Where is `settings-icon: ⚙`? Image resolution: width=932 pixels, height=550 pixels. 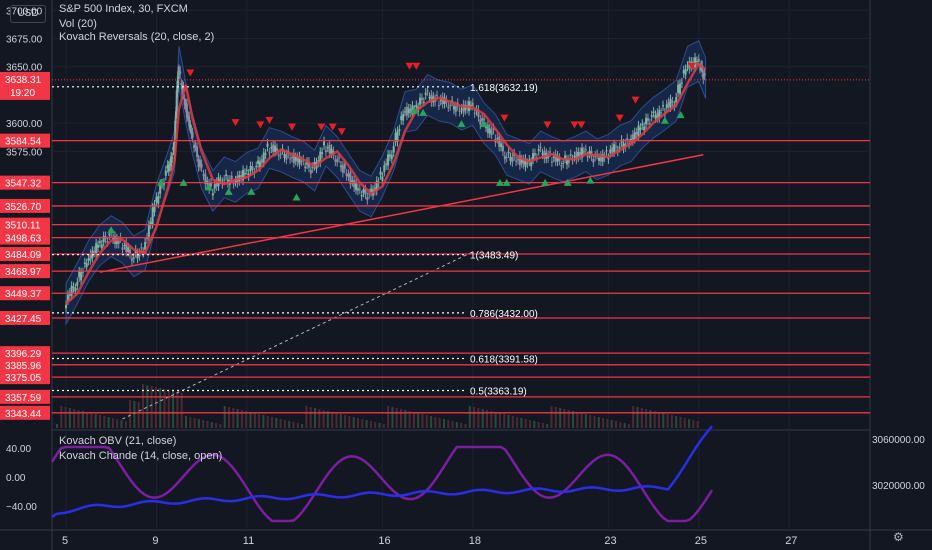 settings-icon: ⚙ is located at coordinates (898, 537).